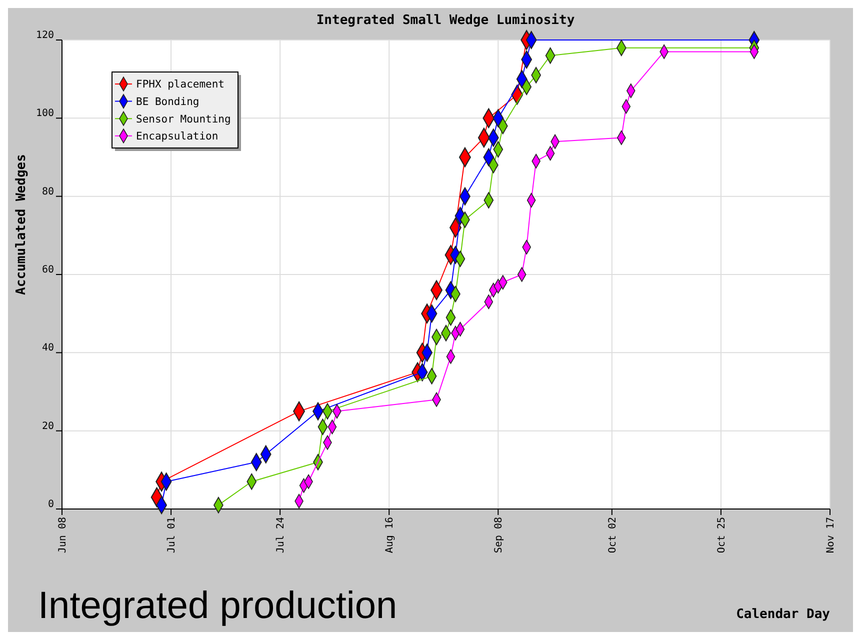 This screenshot has height=640, width=861. Describe the element at coordinates (183, 119) in the screenshot. I see `legend-label: Sensor Mounting` at that location.